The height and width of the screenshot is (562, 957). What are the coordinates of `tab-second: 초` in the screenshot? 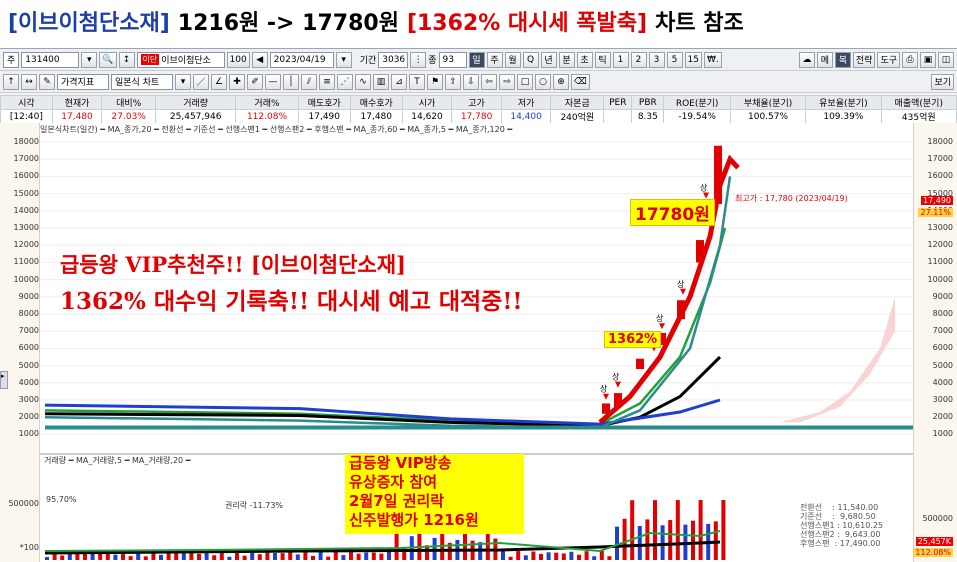 It's located at (584, 59).